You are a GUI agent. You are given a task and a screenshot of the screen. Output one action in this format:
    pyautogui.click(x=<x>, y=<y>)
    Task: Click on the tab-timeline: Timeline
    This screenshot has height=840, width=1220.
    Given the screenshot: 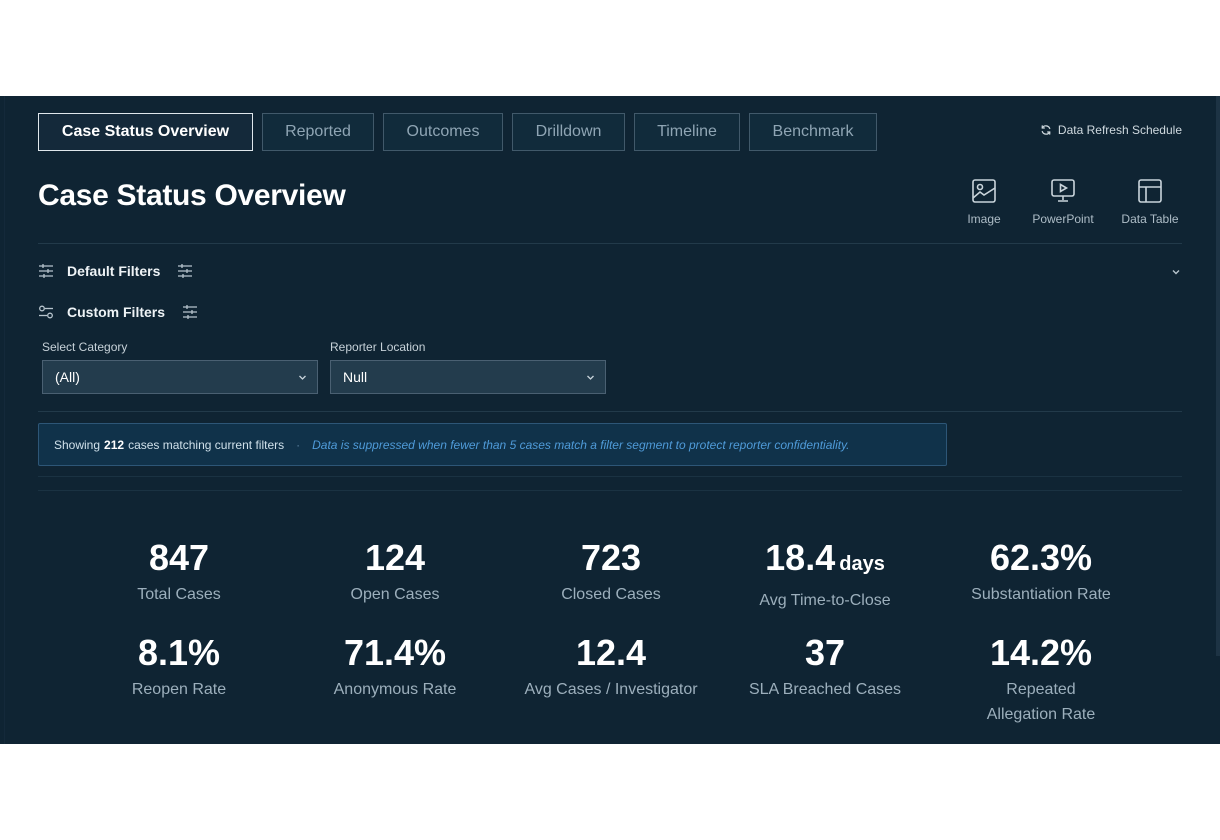 What is the action you would take?
    pyautogui.click(x=687, y=132)
    